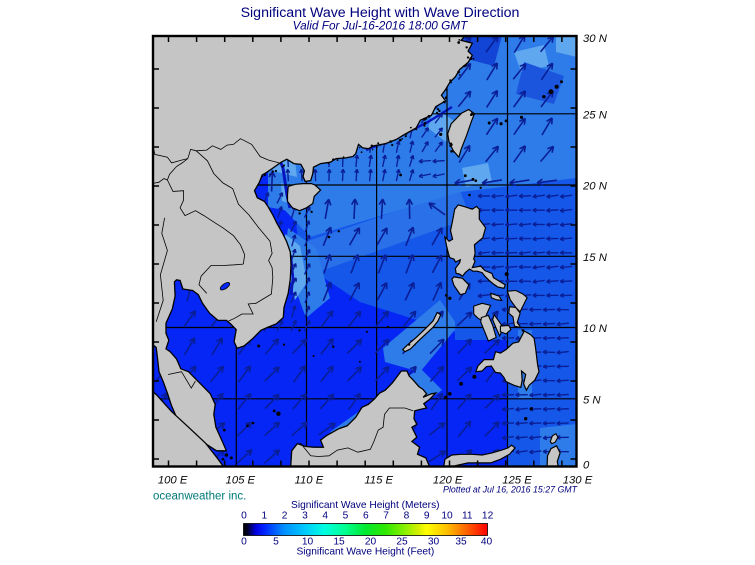 The height and width of the screenshot is (565, 755). I want to click on svg-text: 10 N, so click(595, 329).